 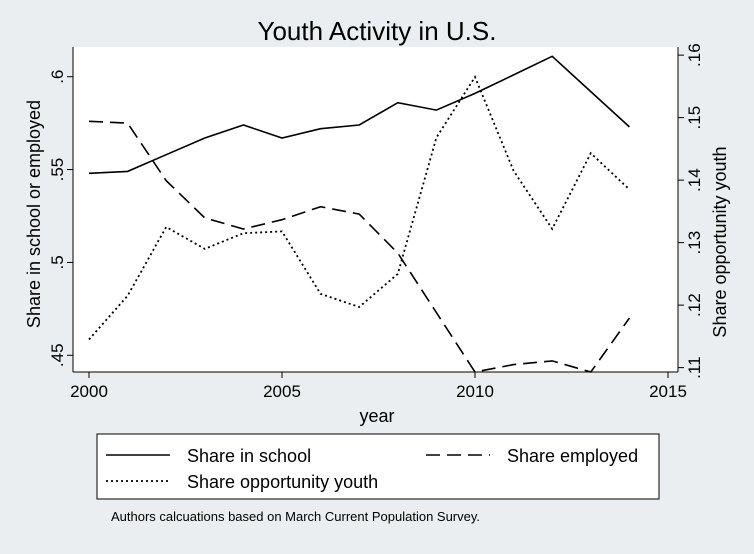 What do you see at coordinates (694, 118) in the screenshot?
I see `y-right-tick-label: .15` at bounding box center [694, 118].